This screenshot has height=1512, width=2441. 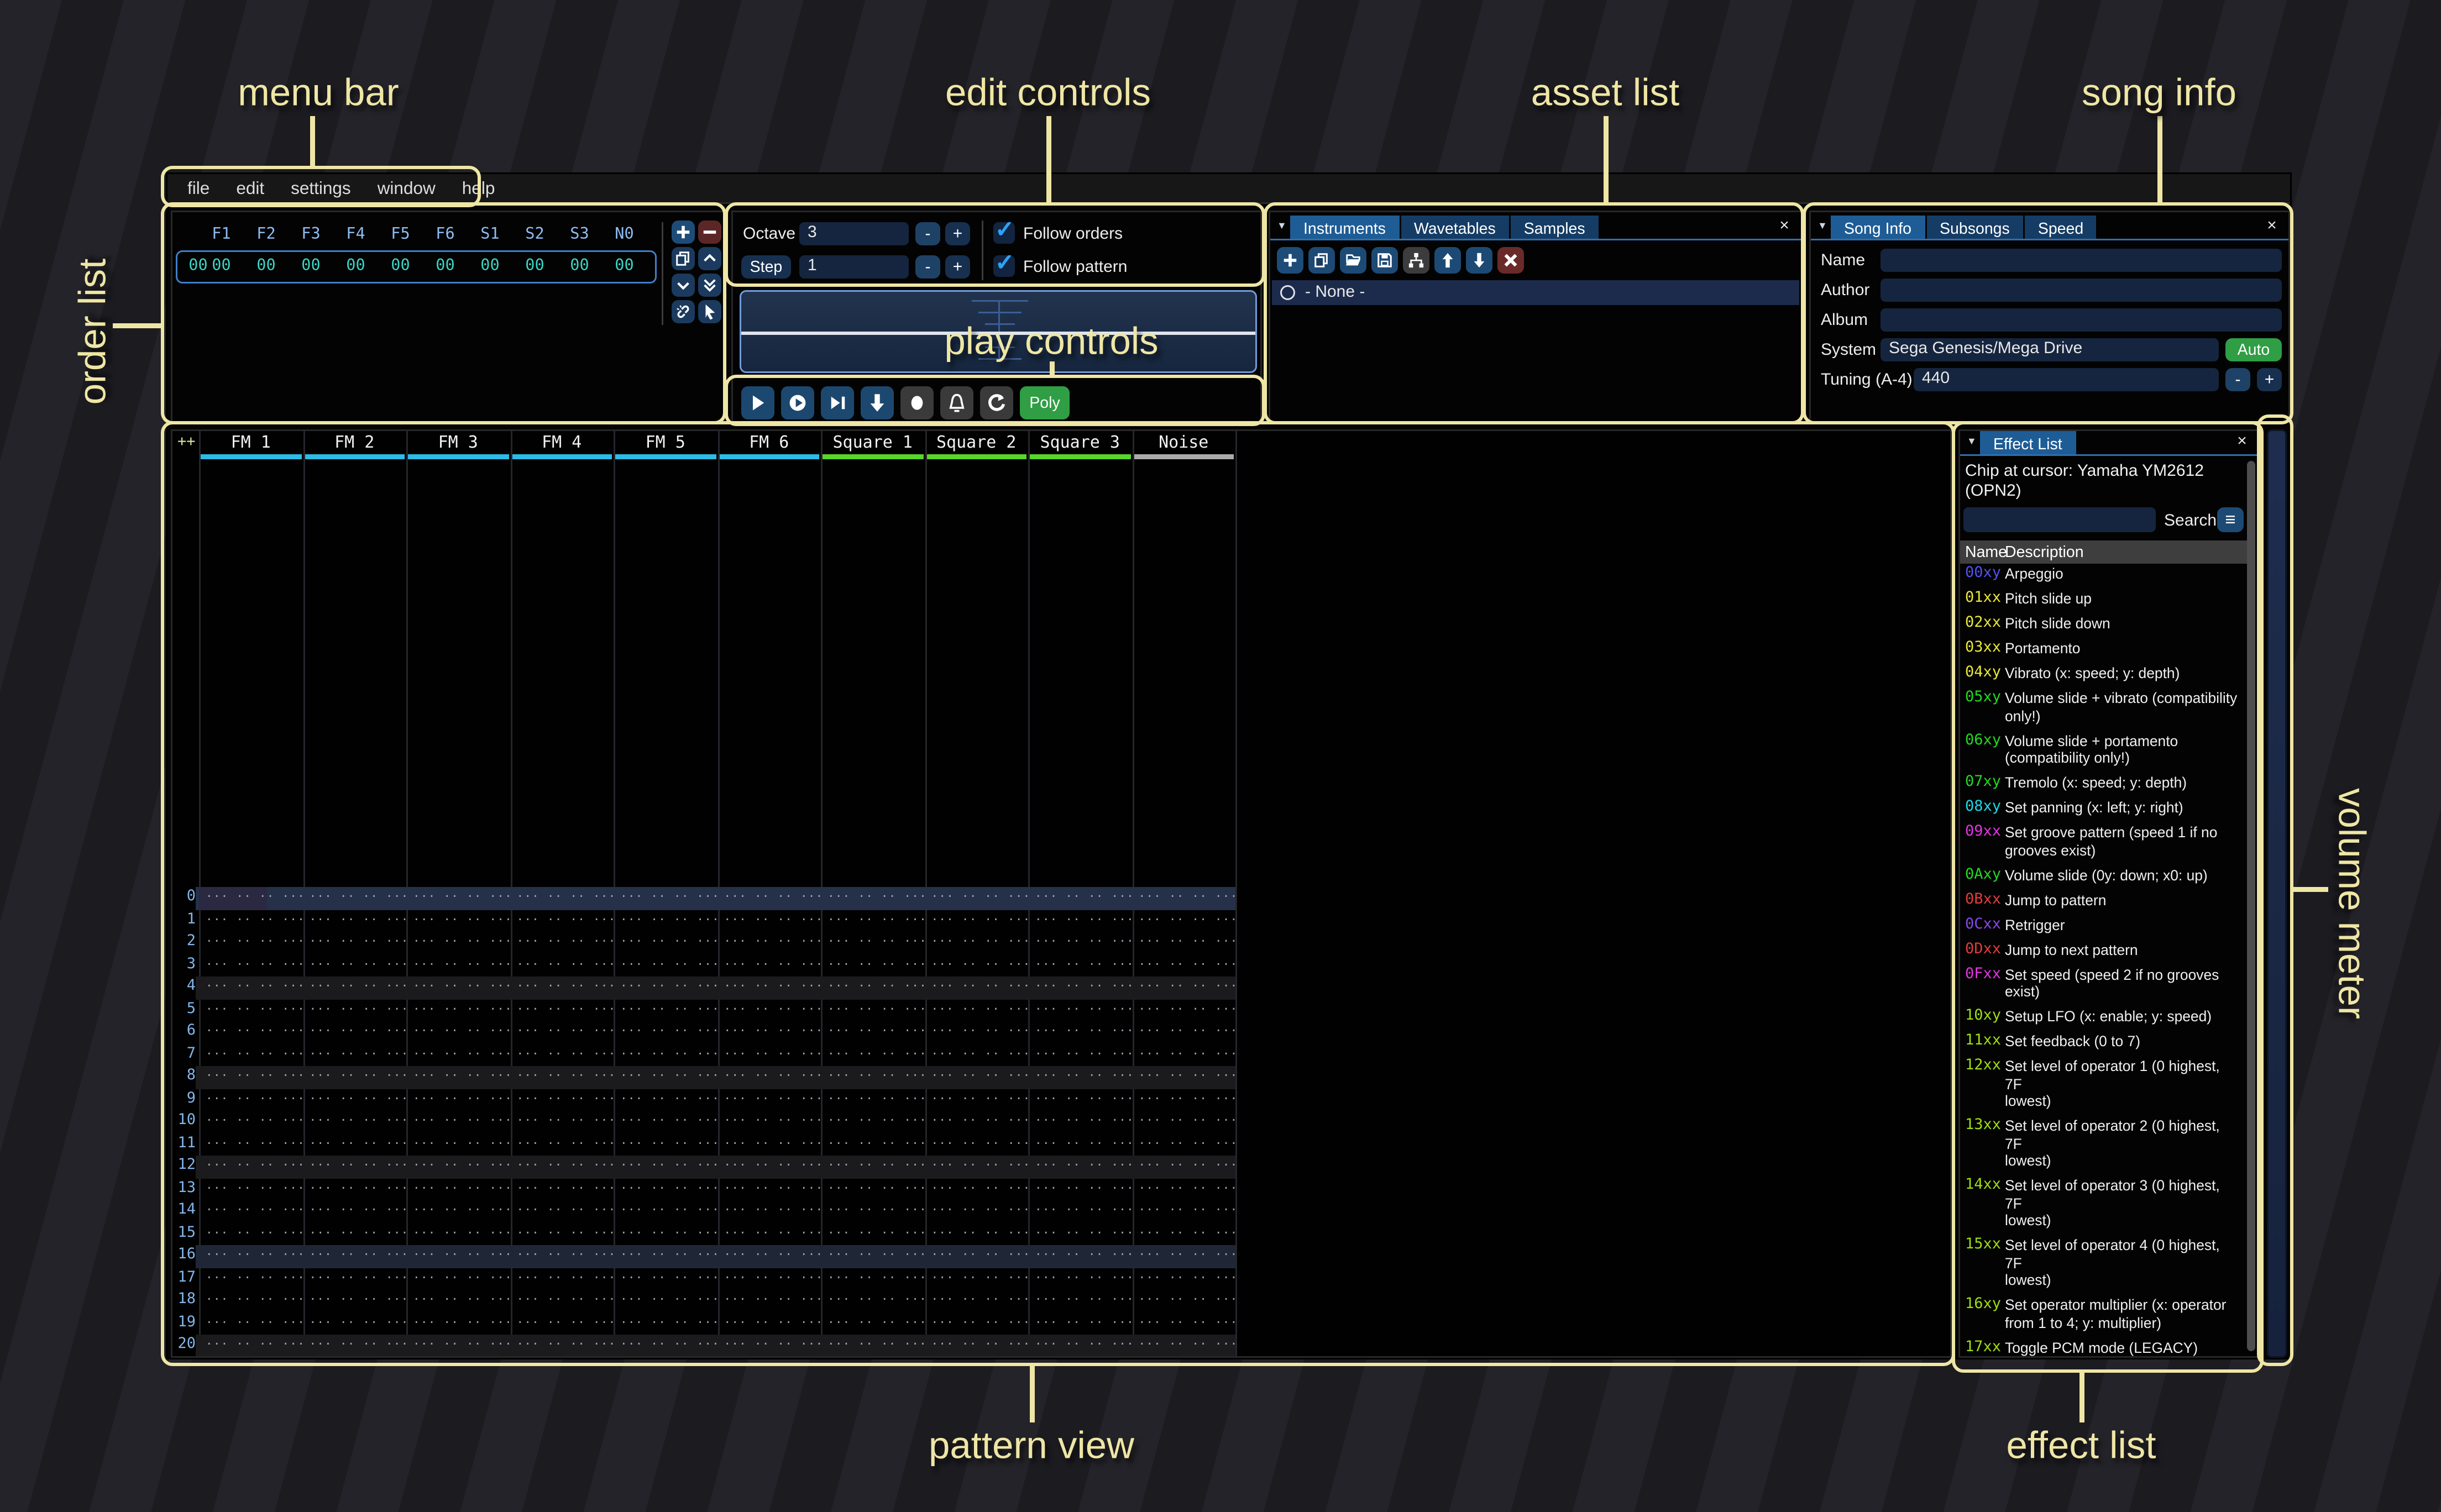 What do you see at coordinates (2081, 290) in the screenshot?
I see `author-field` at bounding box center [2081, 290].